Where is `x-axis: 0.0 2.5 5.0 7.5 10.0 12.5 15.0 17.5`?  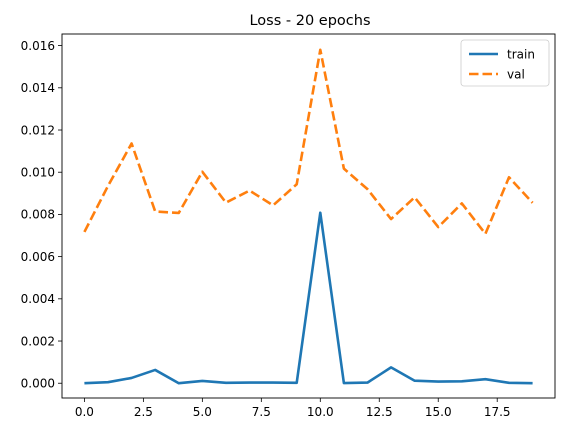 x-axis: 0.0 2.5 5.0 7.5 10.0 12.5 15.0 17.5 is located at coordinates (293, 408).